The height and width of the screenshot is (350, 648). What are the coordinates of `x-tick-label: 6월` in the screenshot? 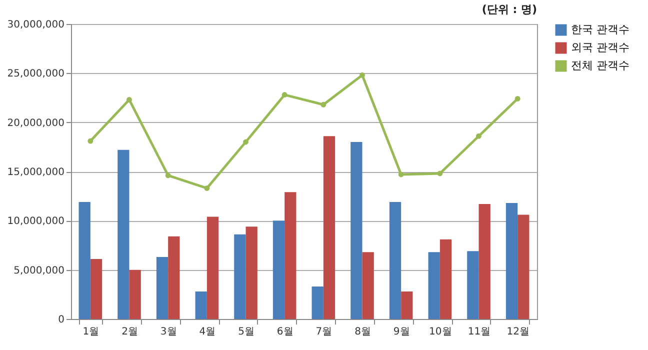 It's located at (285, 332).